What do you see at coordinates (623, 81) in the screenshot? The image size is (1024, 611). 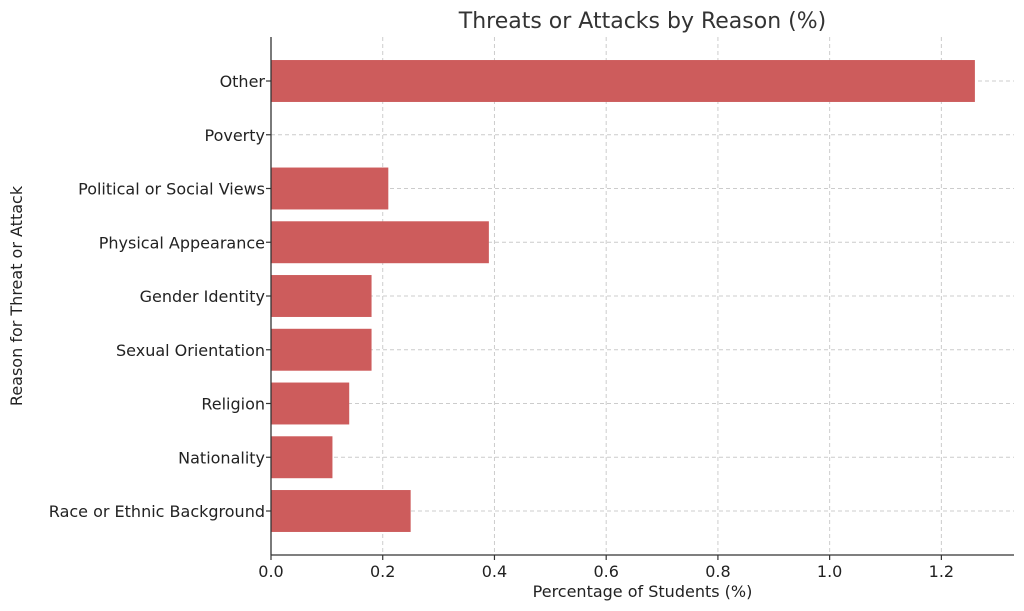 I see `bar-other` at bounding box center [623, 81].